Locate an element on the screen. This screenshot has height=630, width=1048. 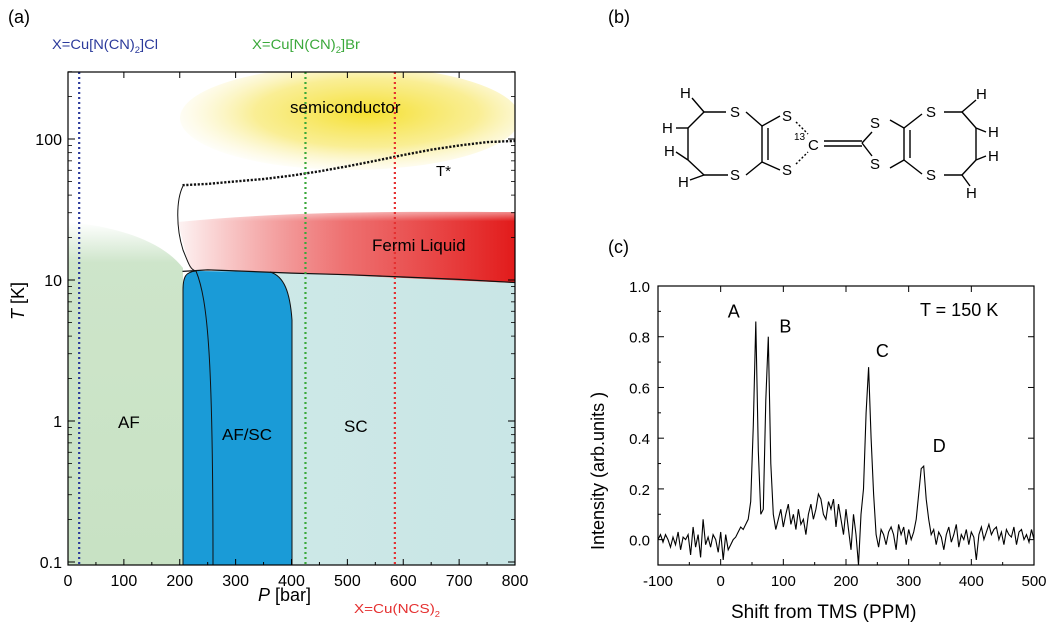
label-sc: SC is located at coordinates (356, 426).